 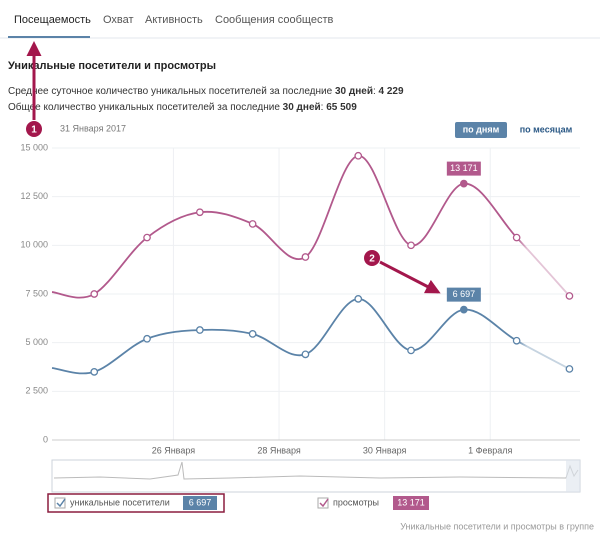 What do you see at coordinates (174, 20) in the screenshot?
I see `tab: Активность` at bounding box center [174, 20].